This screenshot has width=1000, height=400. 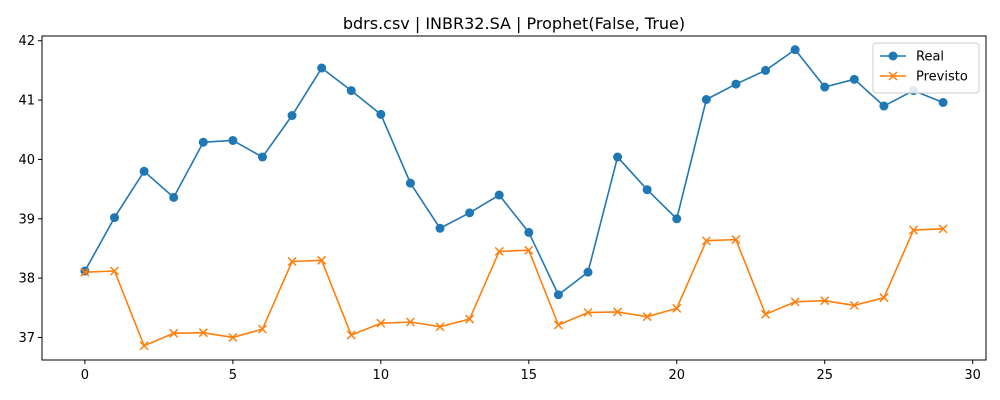 What do you see at coordinates (972, 375) in the screenshot?
I see `x-tick-label: 30` at bounding box center [972, 375].